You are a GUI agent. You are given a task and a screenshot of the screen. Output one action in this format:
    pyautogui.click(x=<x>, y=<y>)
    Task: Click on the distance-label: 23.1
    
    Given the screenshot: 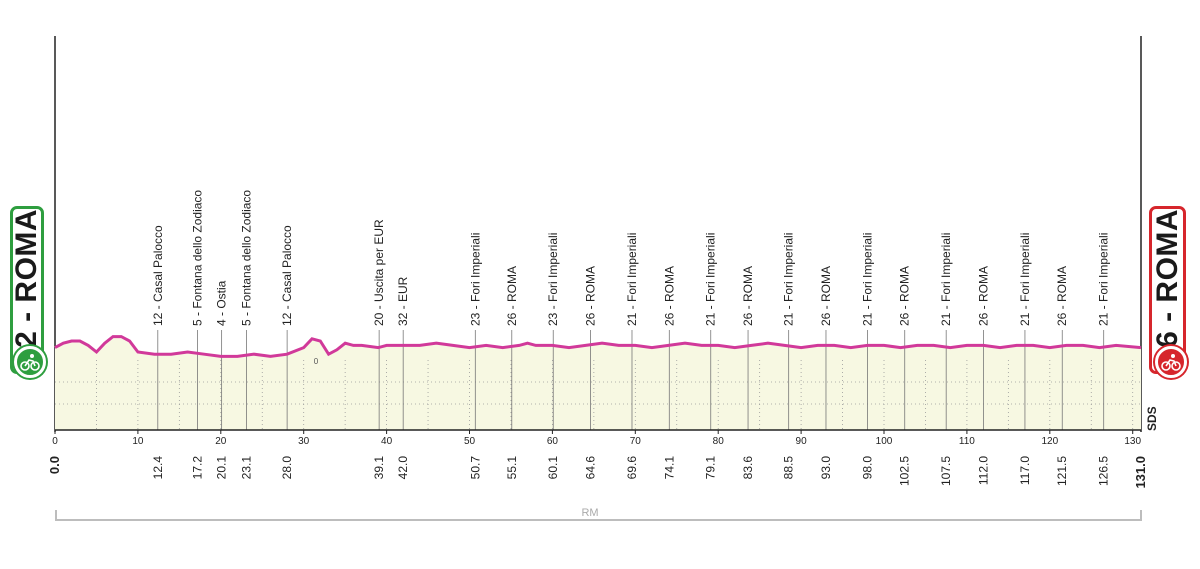 What is the action you would take?
    pyautogui.click(x=247, y=468)
    